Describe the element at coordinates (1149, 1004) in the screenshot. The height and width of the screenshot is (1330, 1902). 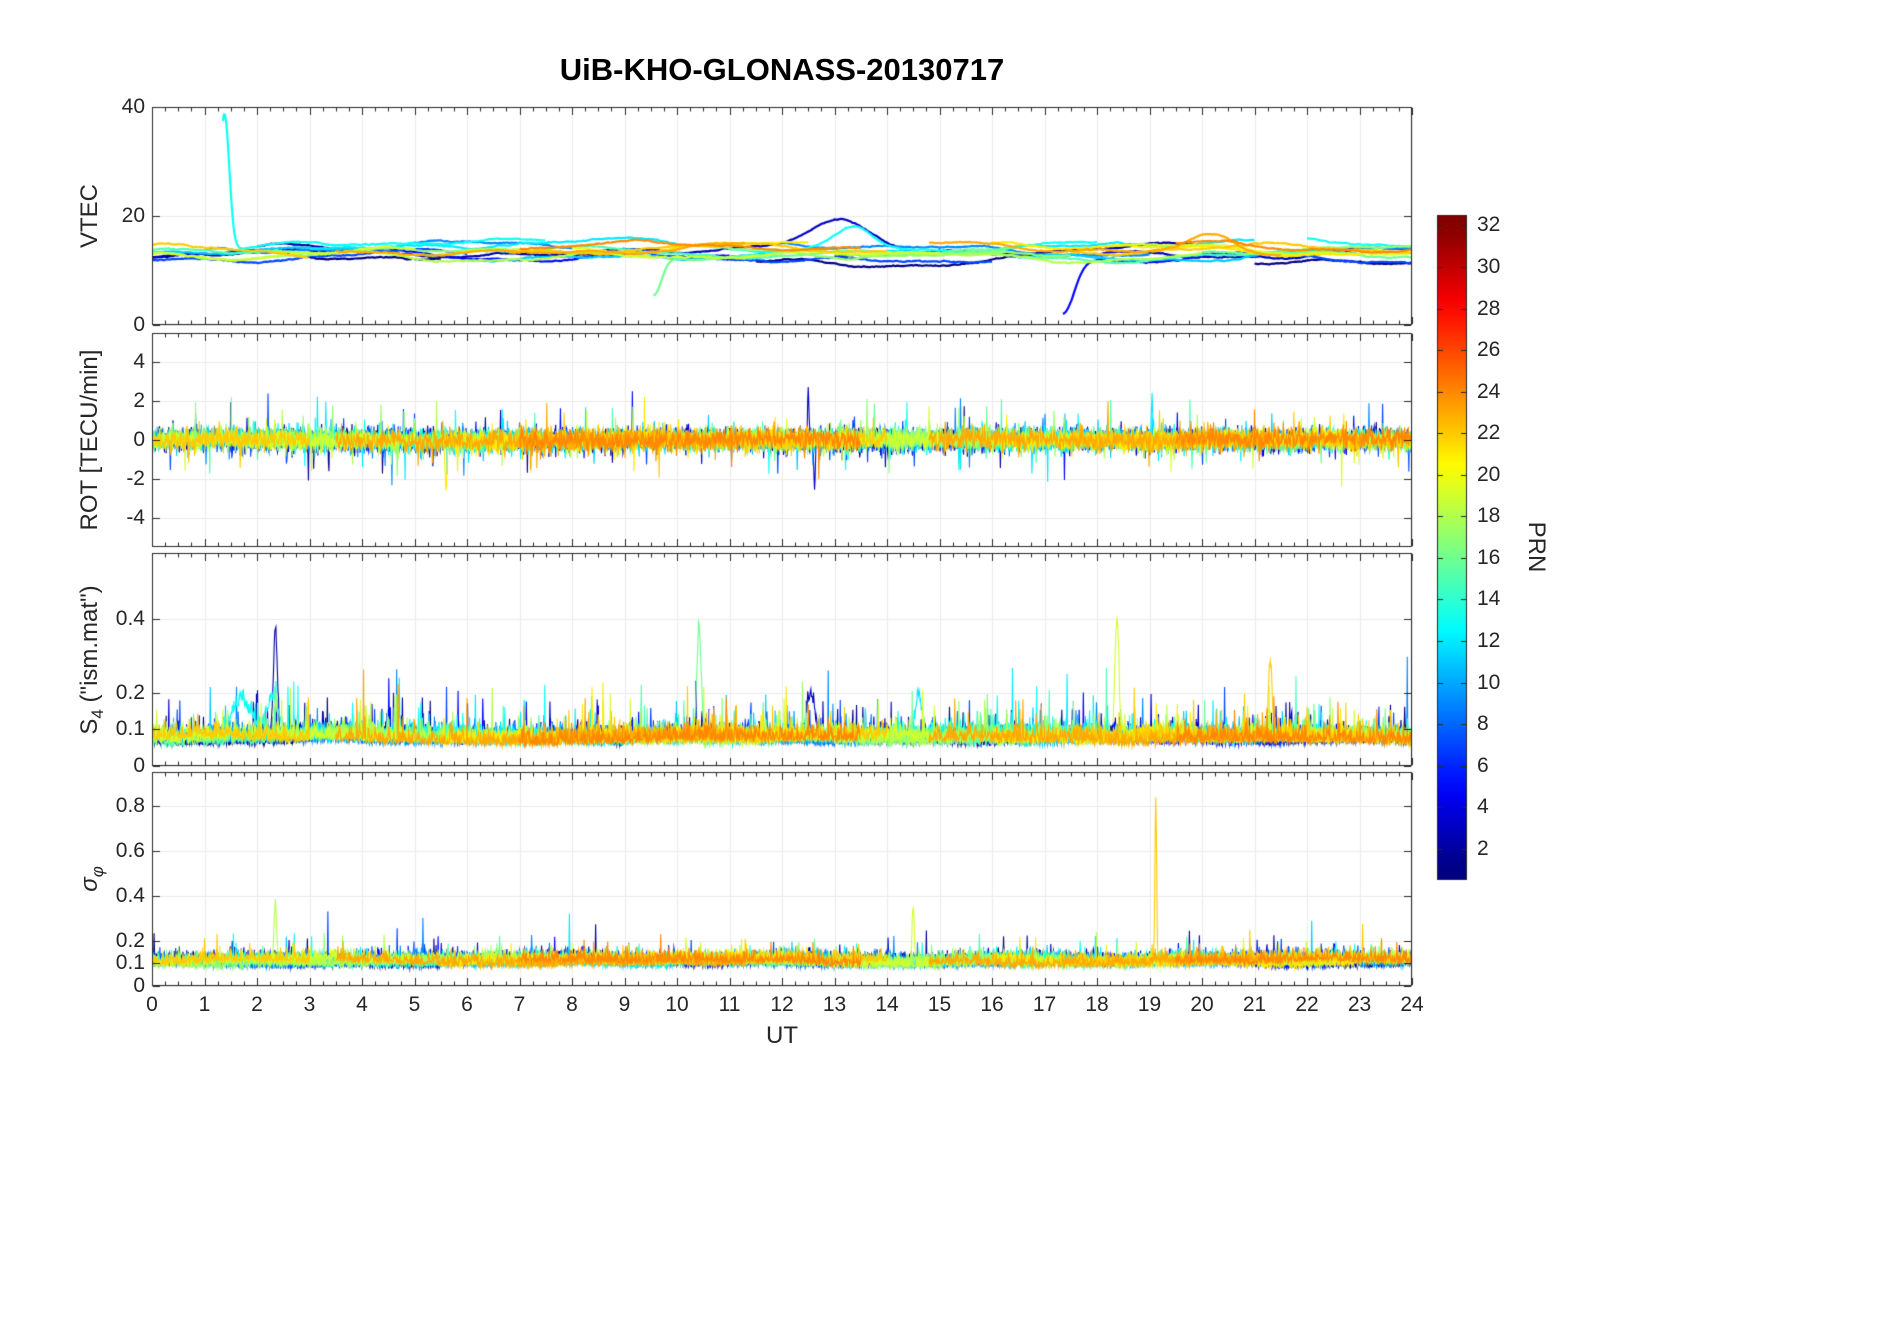
I see `x-tick-label: 19` at that location.